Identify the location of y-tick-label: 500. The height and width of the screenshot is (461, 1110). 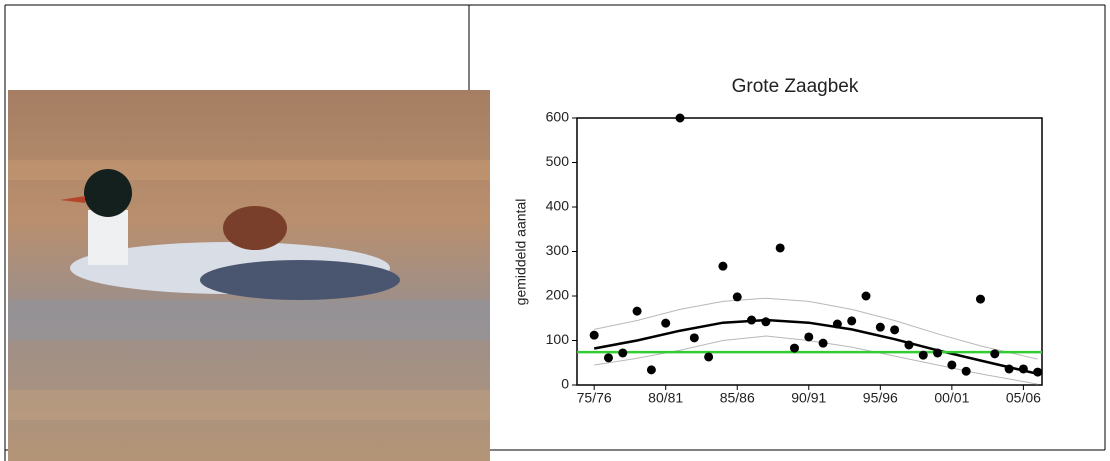
(558, 161).